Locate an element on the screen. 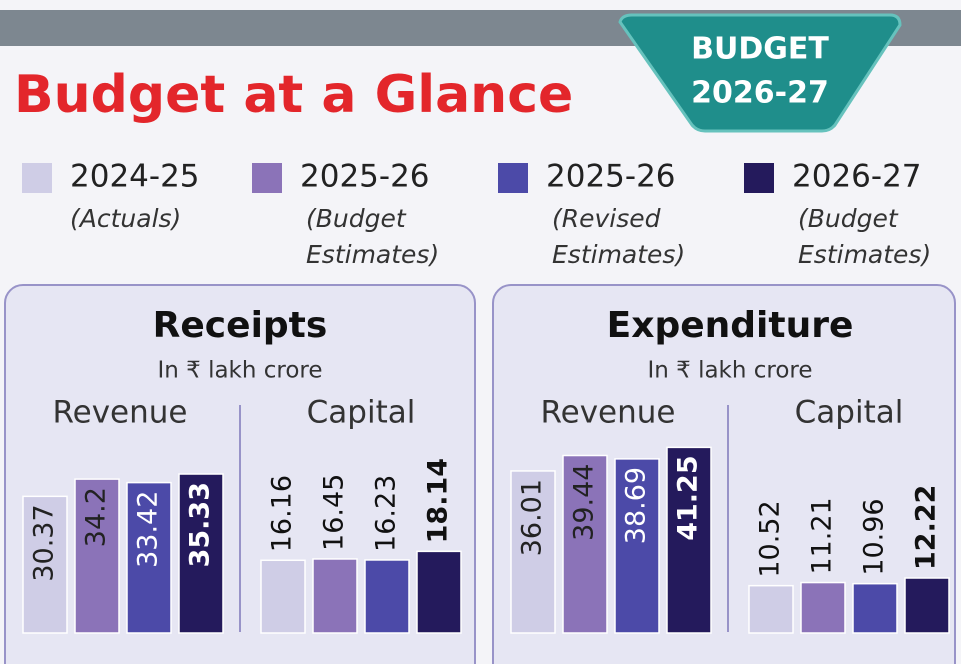 The width and height of the screenshot is (961, 664). legend-label: 2026-27 is located at coordinates (857, 177).